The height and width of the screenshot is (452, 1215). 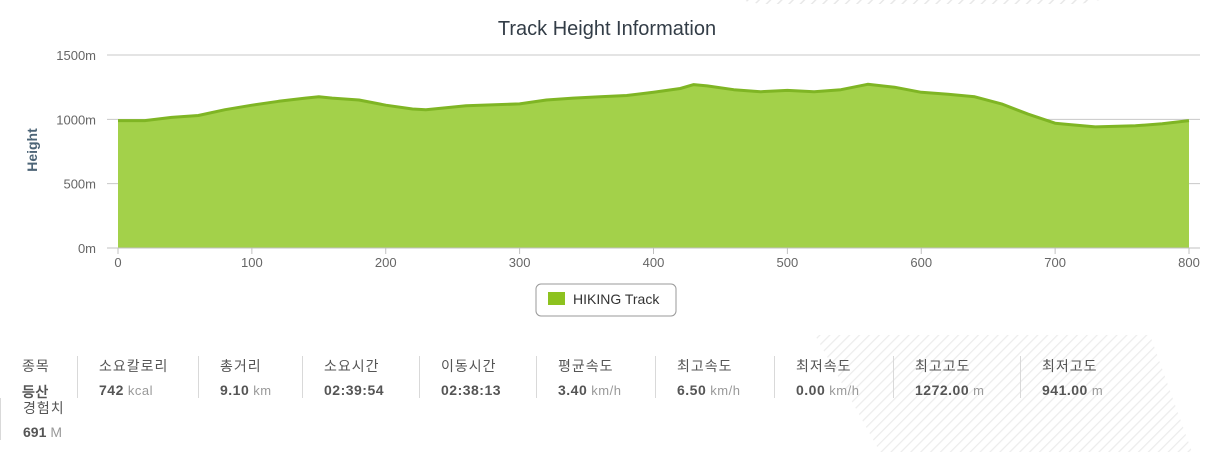 I want to click on stat-item: 소요칼로리 742 kcal, so click(x=122, y=377).